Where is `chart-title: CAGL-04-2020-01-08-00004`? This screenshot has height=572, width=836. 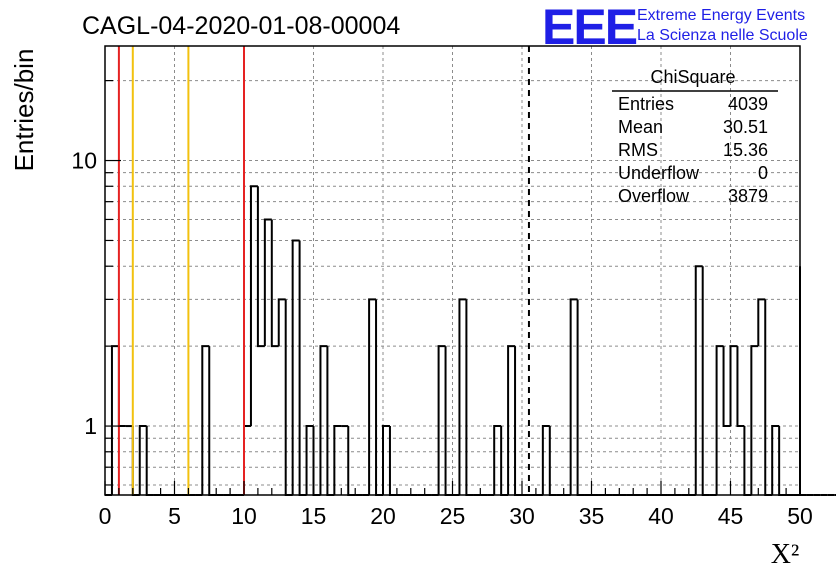
chart-title: CAGL-04-2020-01-08-00004 is located at coordinates (241, 26).